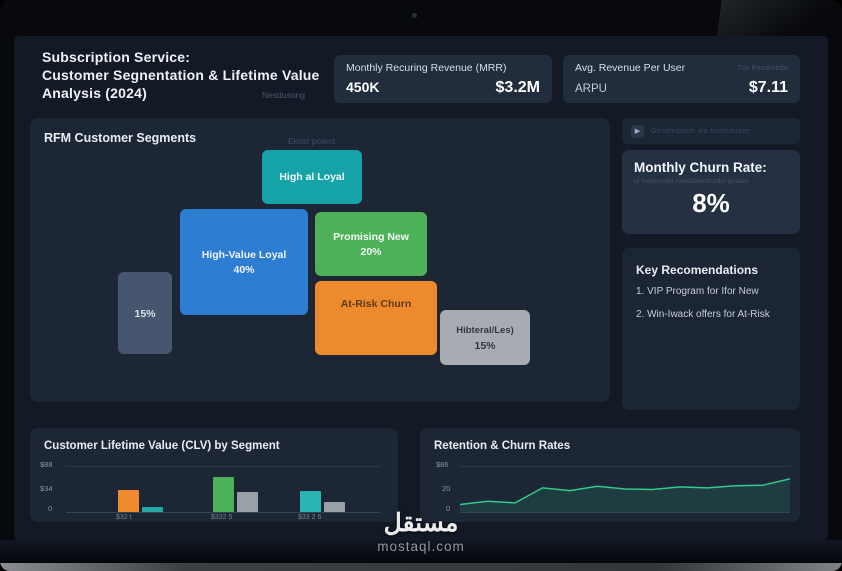 The width and height of the screenshot is (842, 571). What do you see at coordinates (46, 464) in the screenshot?
I see `clv-ytick: $88` at bounding box center [46, 464].